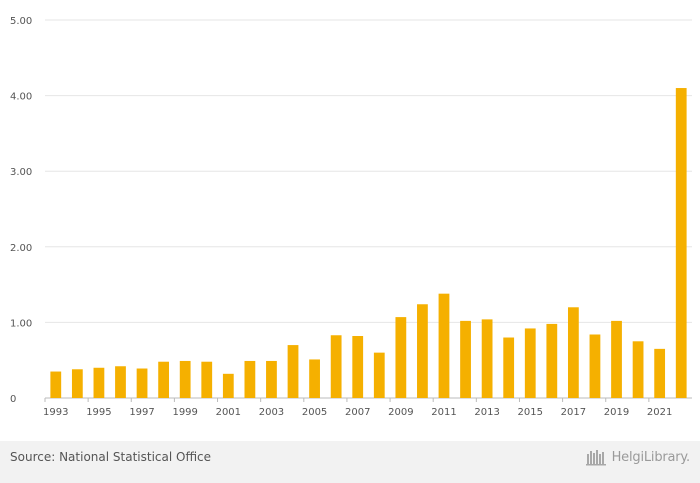 This screenshot has height=483, width=700. What do you see at coordinates (55, 412) in the screenshot?
I see `x-tick-label: 1993` at bounding box center [55, 412].